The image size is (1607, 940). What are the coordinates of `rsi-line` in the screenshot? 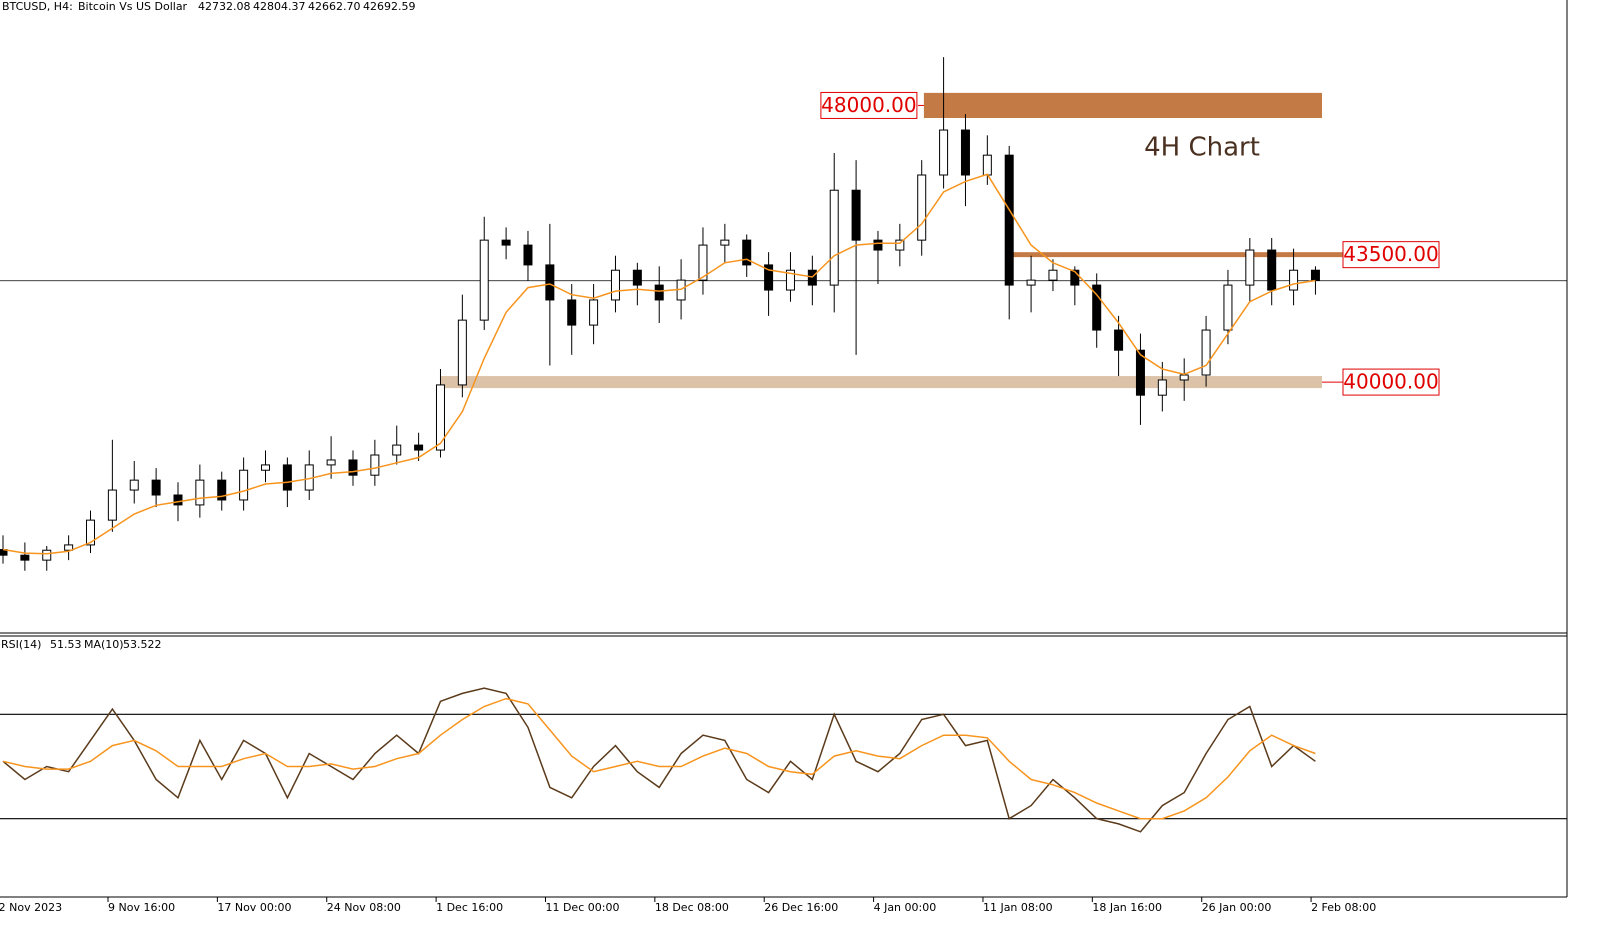 It's located at (659, 760).